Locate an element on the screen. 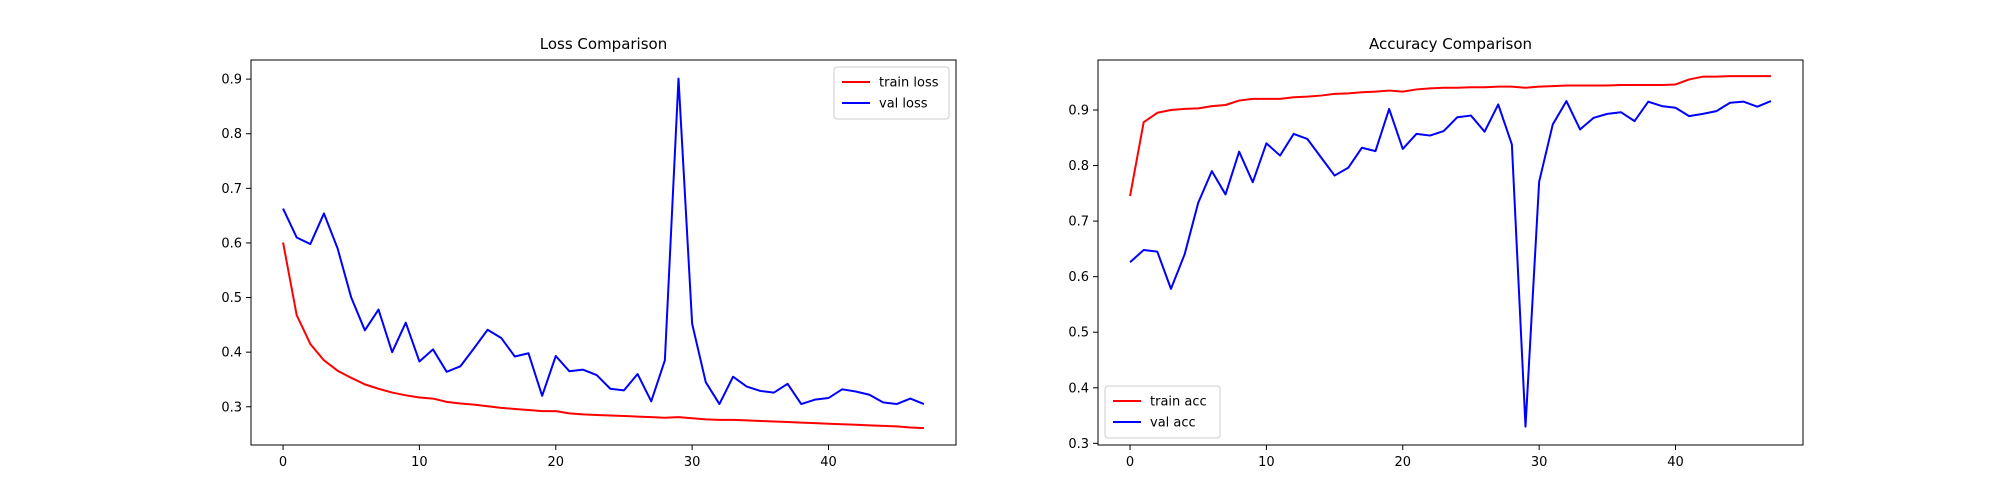  legend-label: val acc is located at coordinates (1173, 423).